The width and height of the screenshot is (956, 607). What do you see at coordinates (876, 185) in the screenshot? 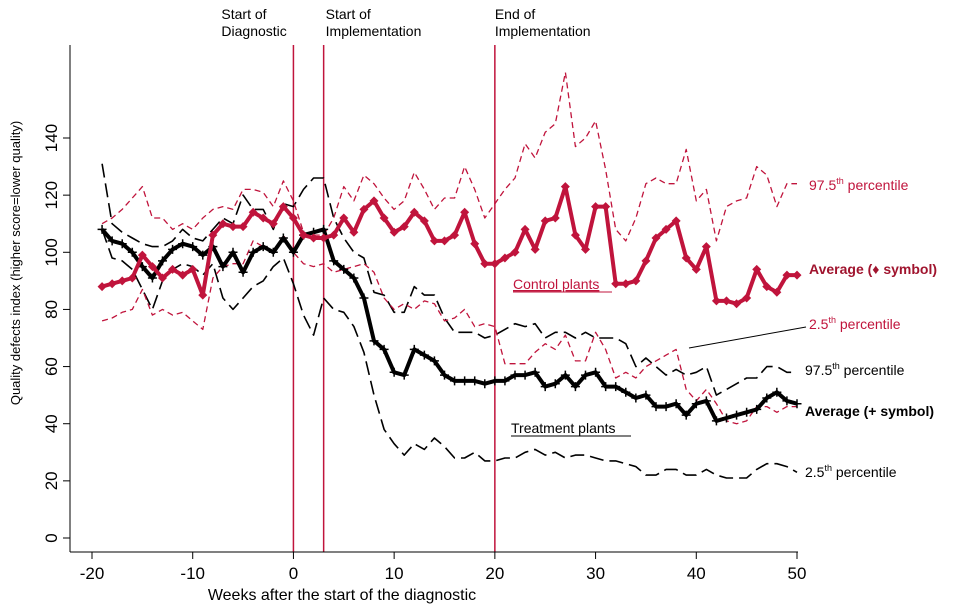
I see `control-975-post: percentile` at bounding box center [876, 185].